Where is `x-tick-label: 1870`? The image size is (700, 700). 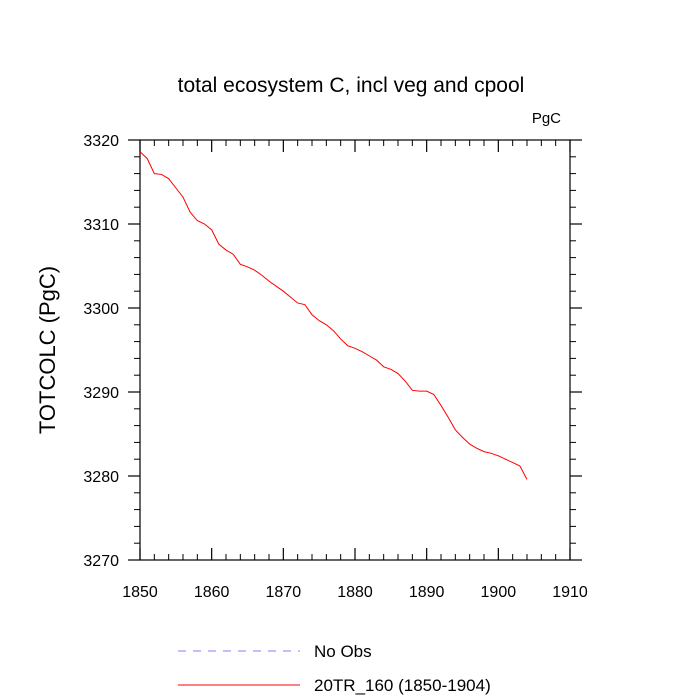 x-tick-label: 1870 is located at coordinates (284, 592).